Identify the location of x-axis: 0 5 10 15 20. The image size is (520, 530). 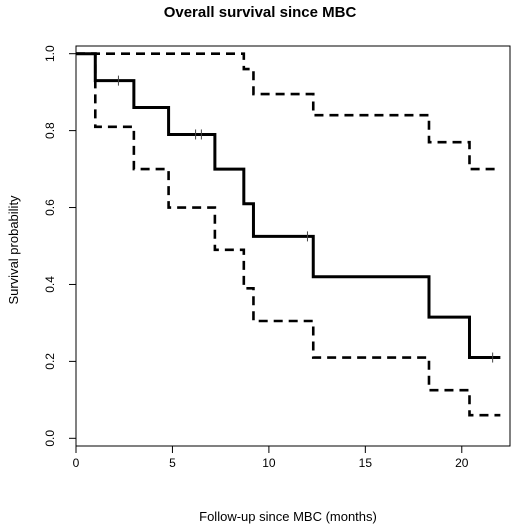
(271, 458).